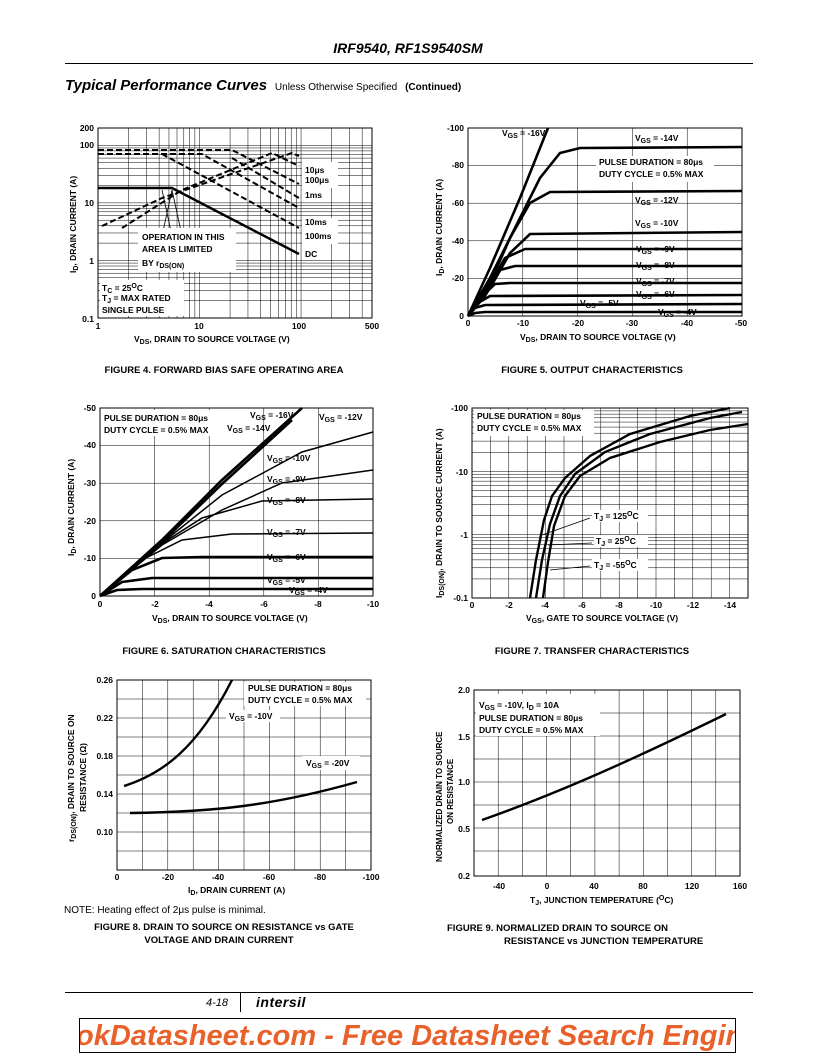  I want to click on f6-ytick: -30, so click(90, 483).